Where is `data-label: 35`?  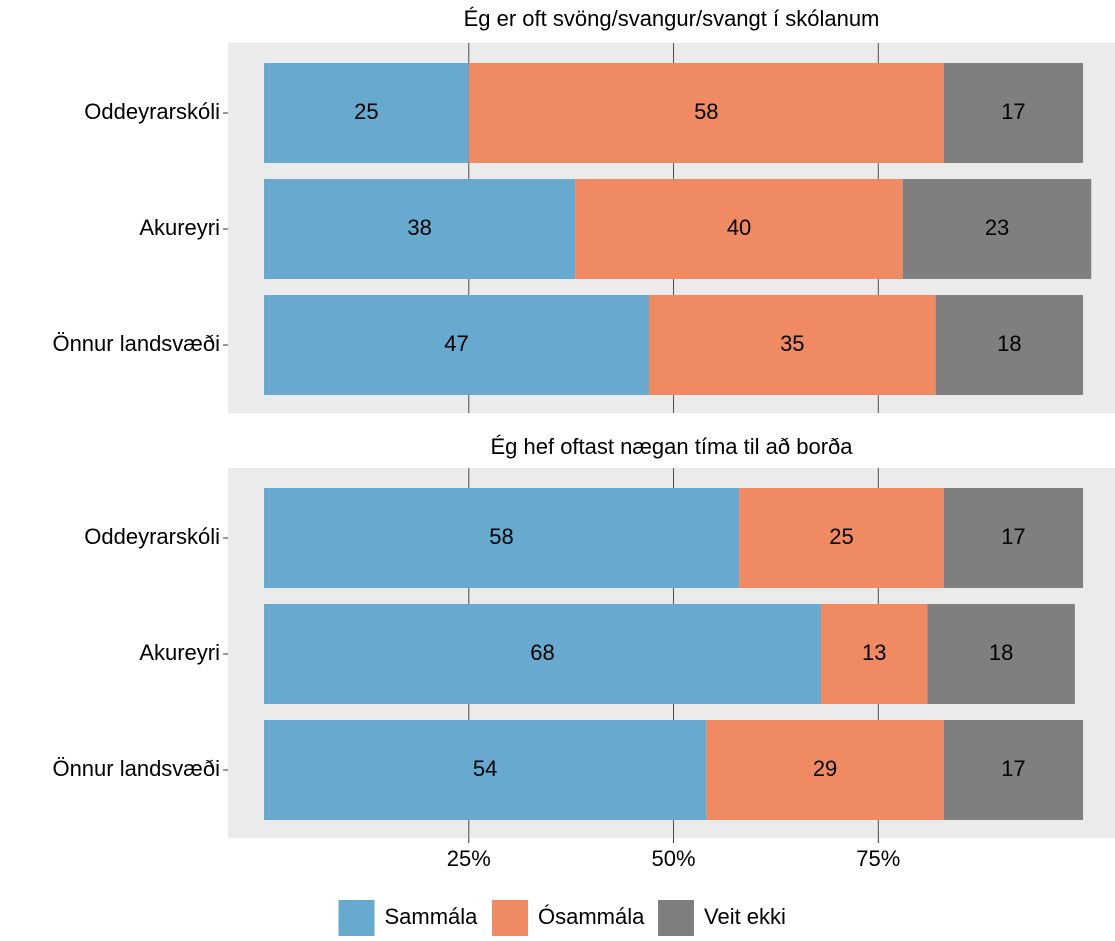
data-label: 35 is located at coordinates (792, 343).